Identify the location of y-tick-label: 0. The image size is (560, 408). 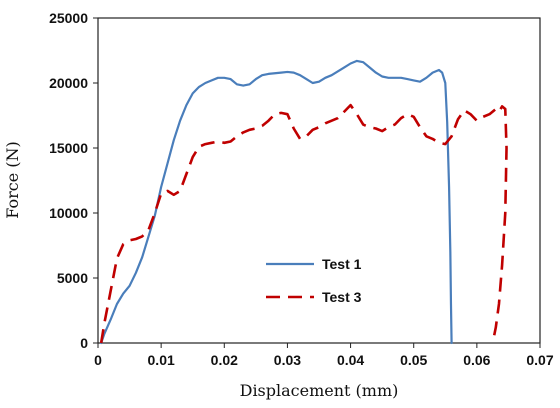
(84, 343).